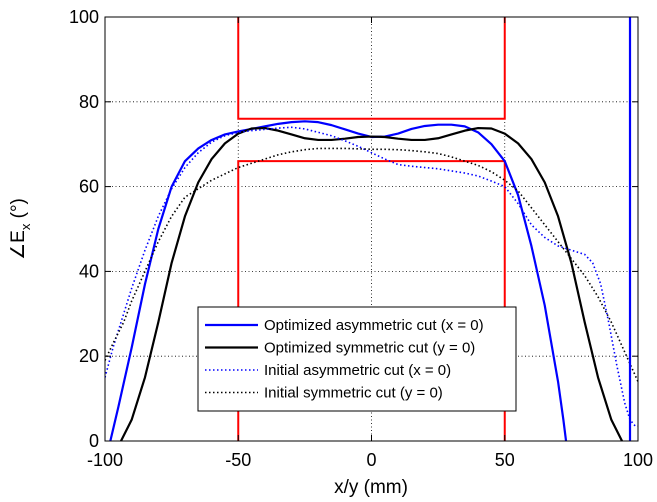  I want to click on y-tick-label: 0, so click(94, 441).